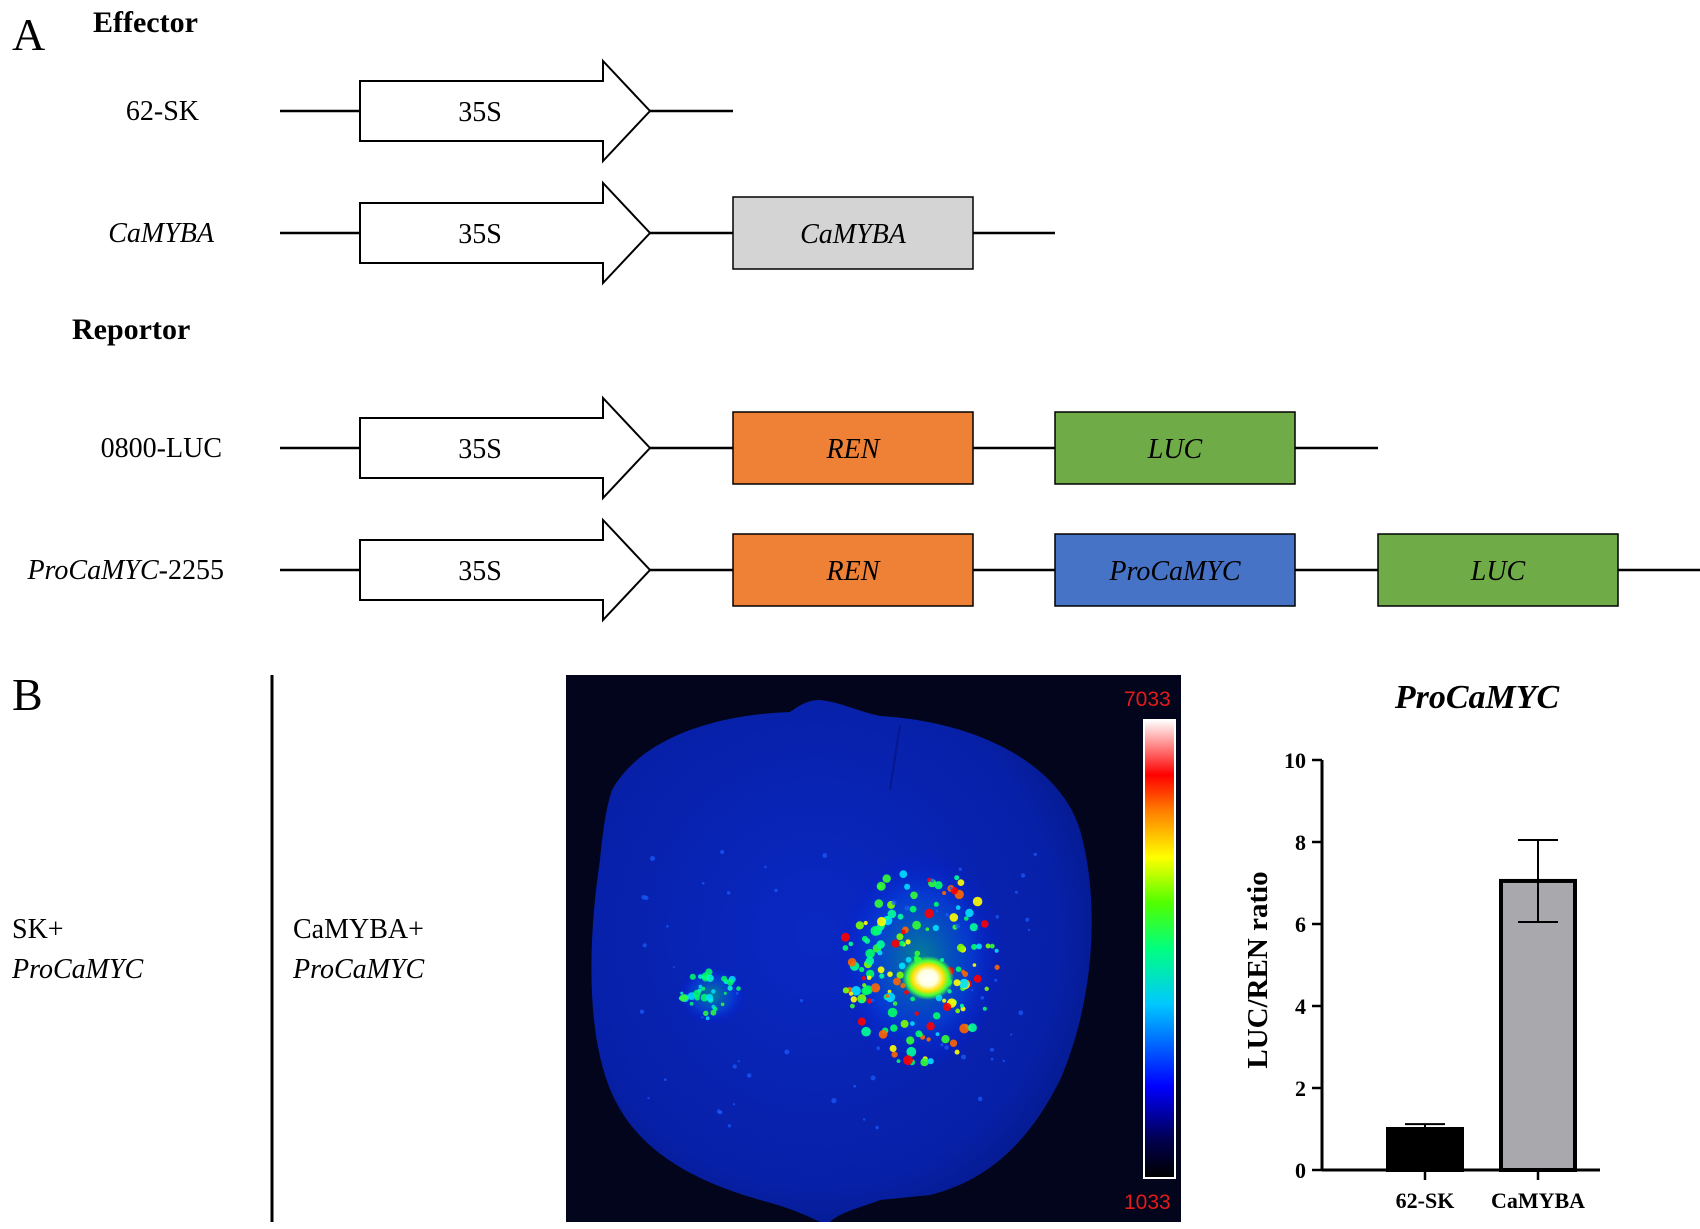 This screenshot has height=1229, width=1700. Describe the element at coordinates (77, 949) in the screenshot. I see `control-sample-label: SK+ ProCaMYC` at that location.